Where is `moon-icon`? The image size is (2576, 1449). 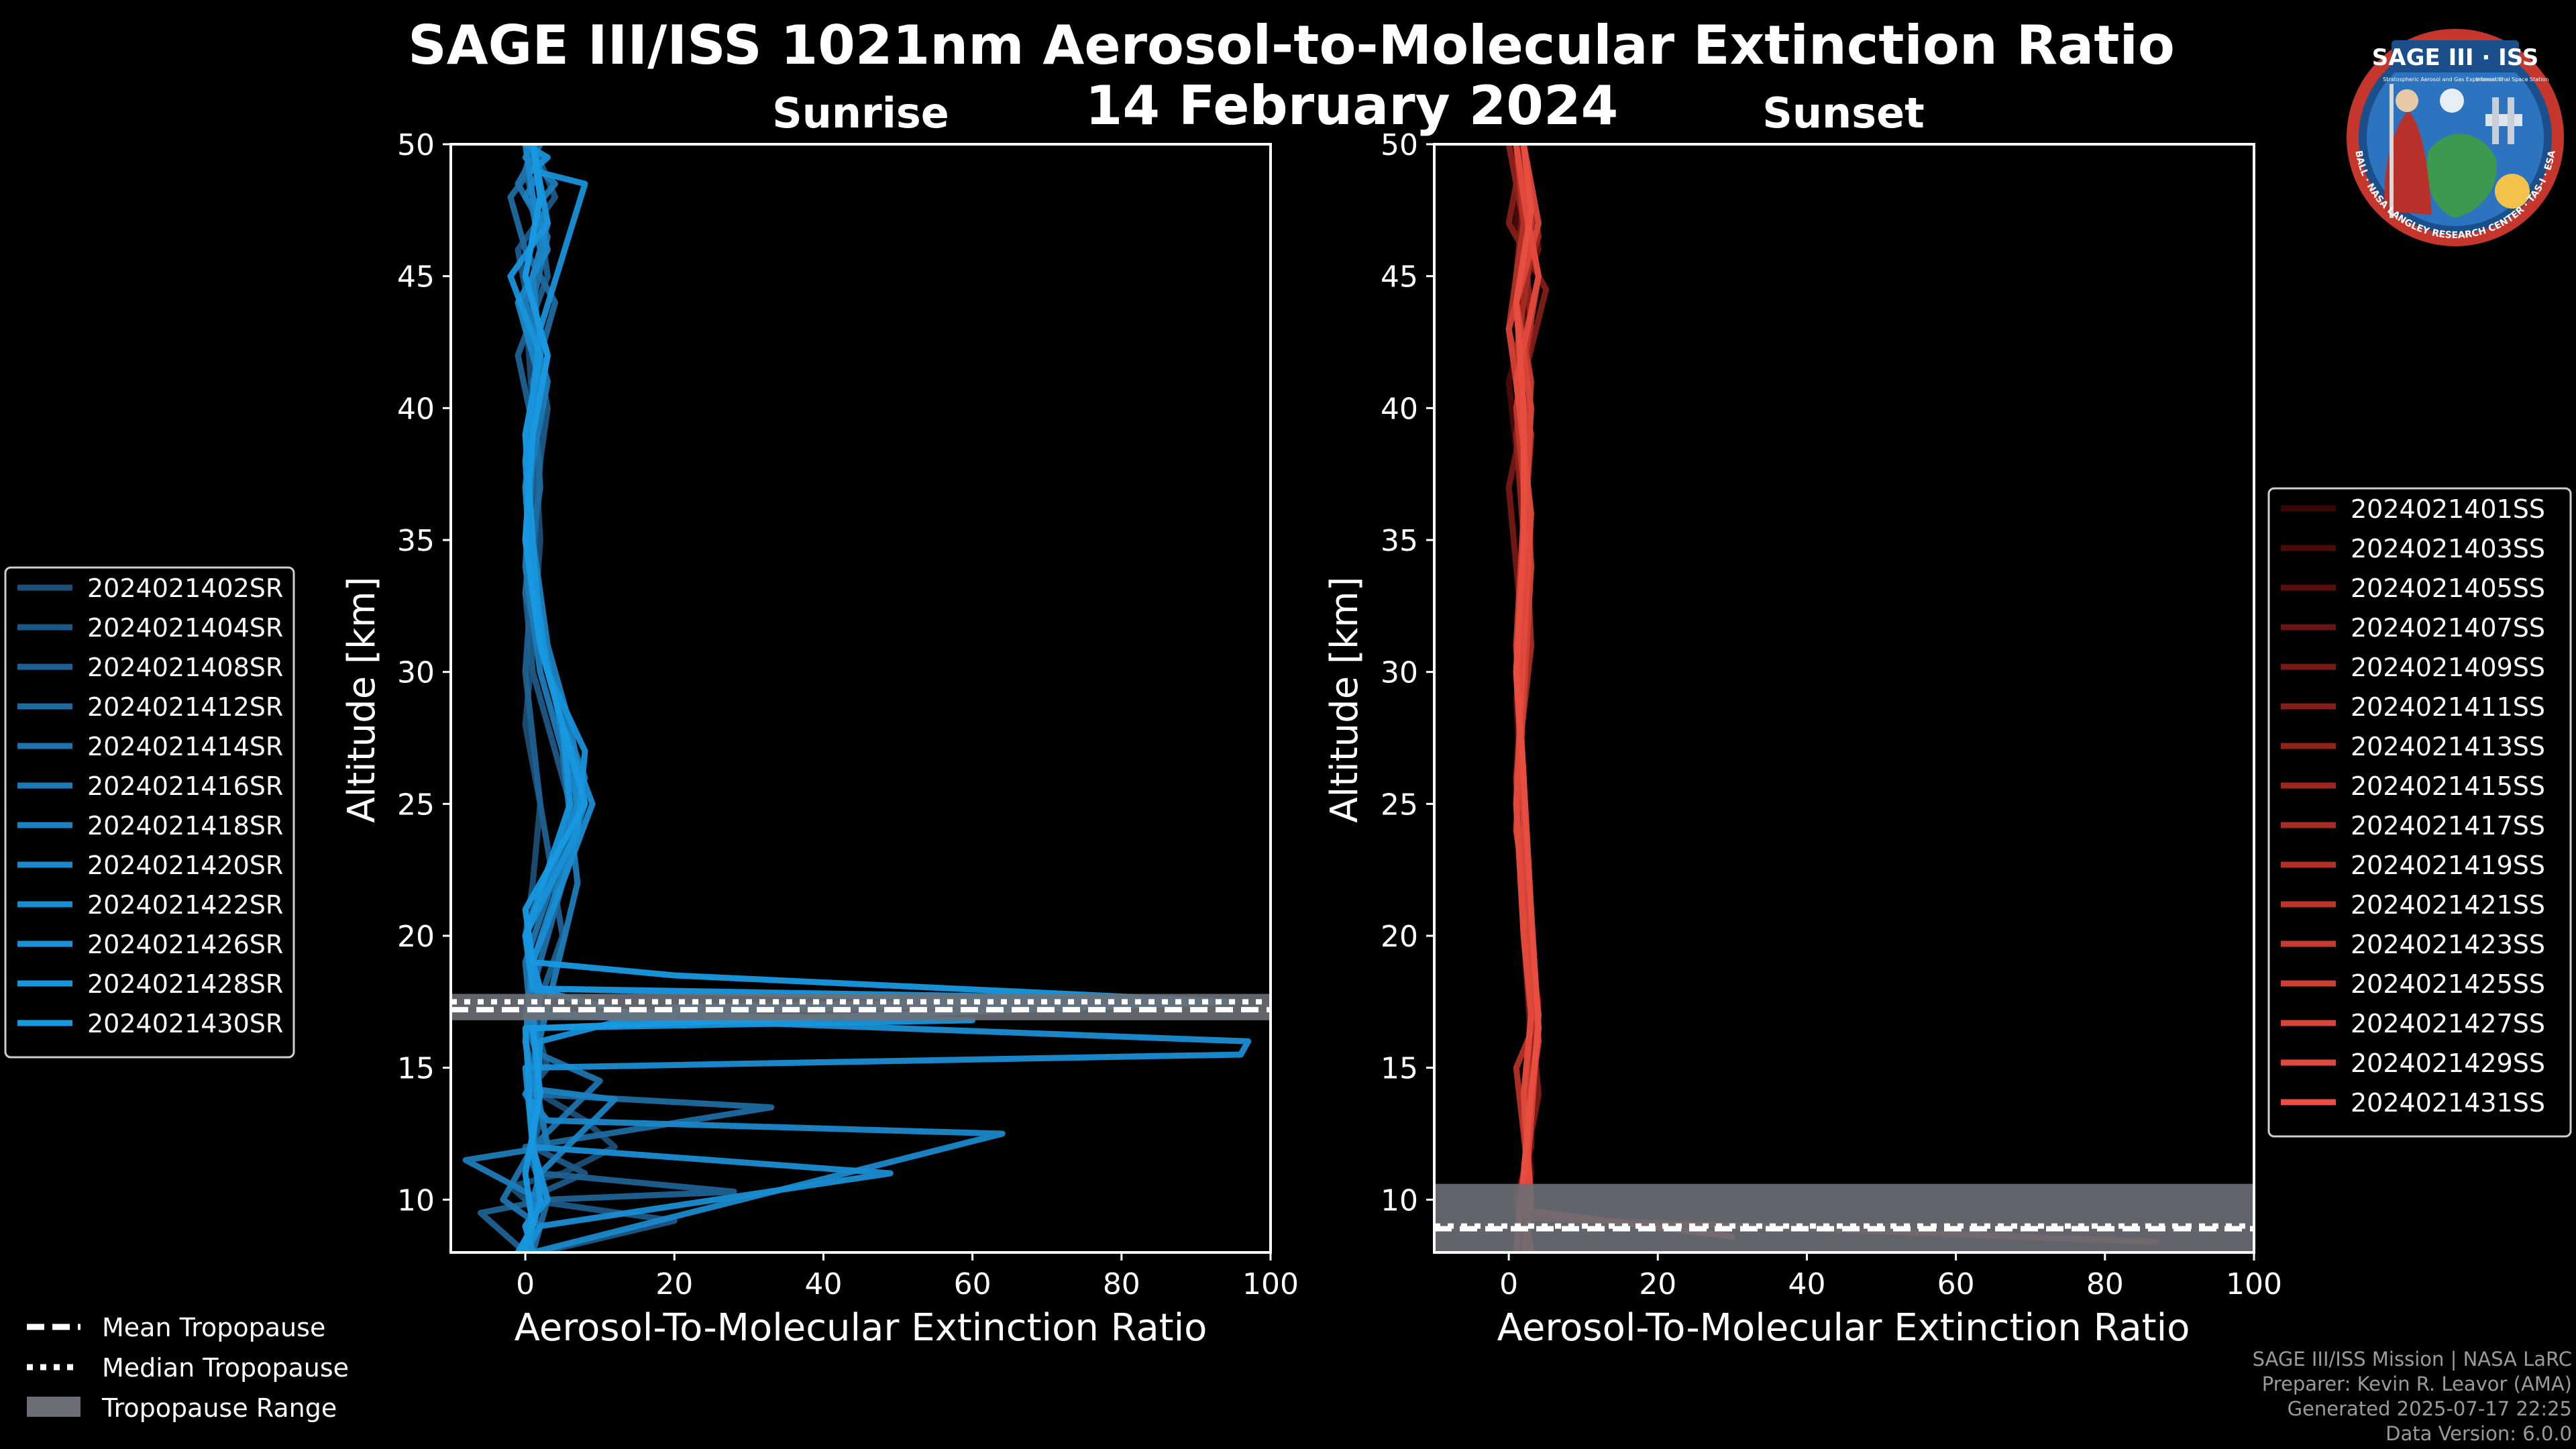
moon-icon is located at coordinates (2452, 101).